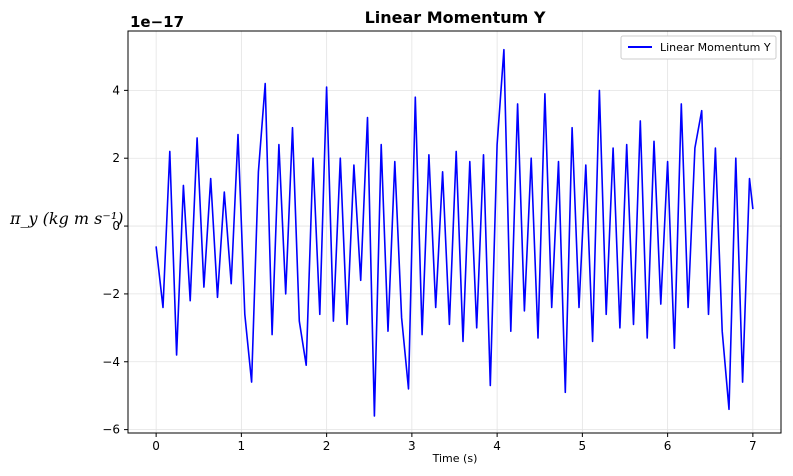  Describe the element at coordinates (455, 458) in the screenshot. I see `x-axis-label: Time (s)` at that location.